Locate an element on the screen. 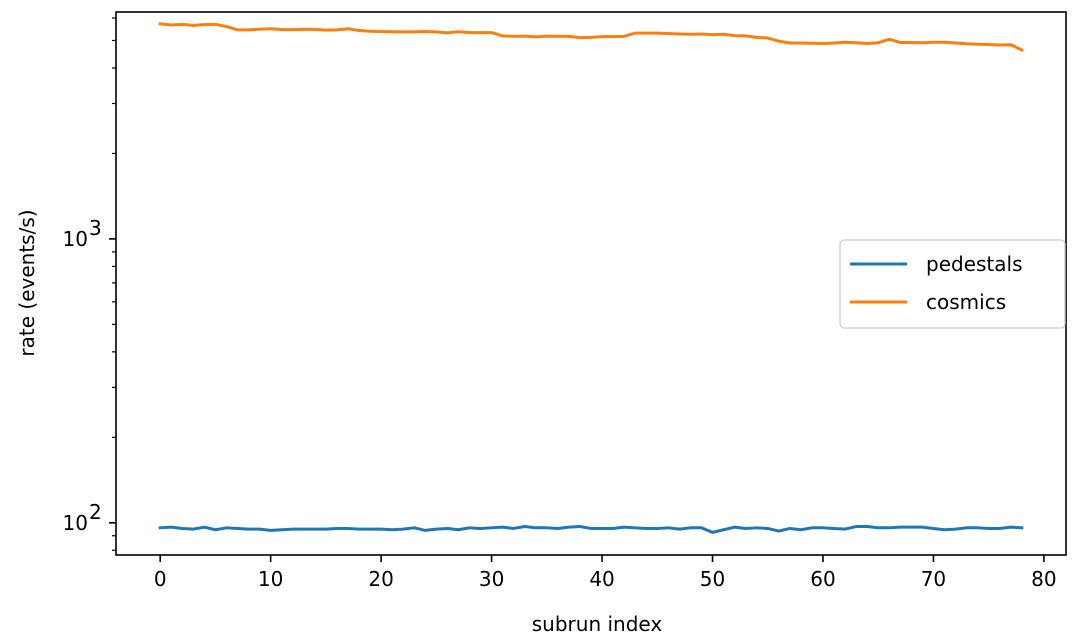  x-tick-label: 50 is located at coordinates (712, 579).